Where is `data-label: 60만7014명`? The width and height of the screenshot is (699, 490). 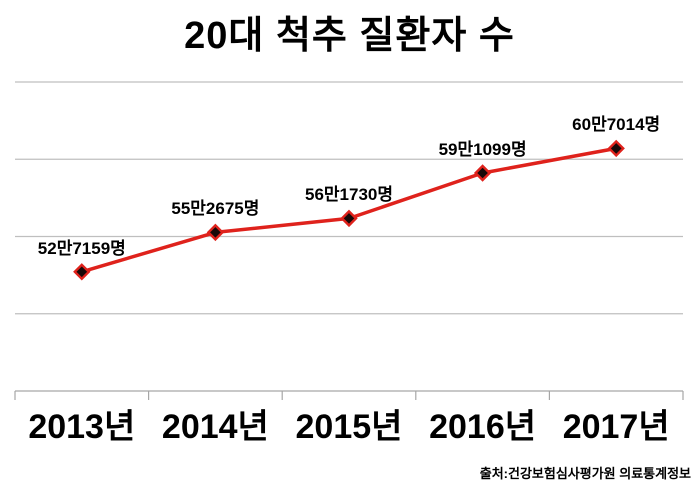
data-label: 60만7014명 is located at coordinates (616, 125).